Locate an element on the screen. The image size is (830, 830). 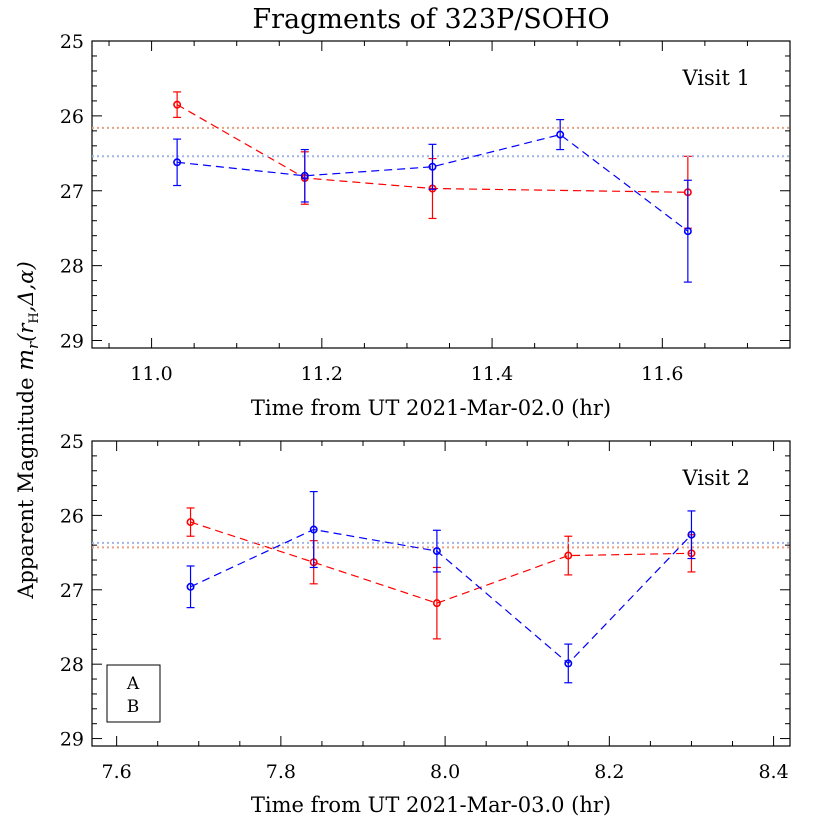
legend: A B is located at coordinates (133, 693).